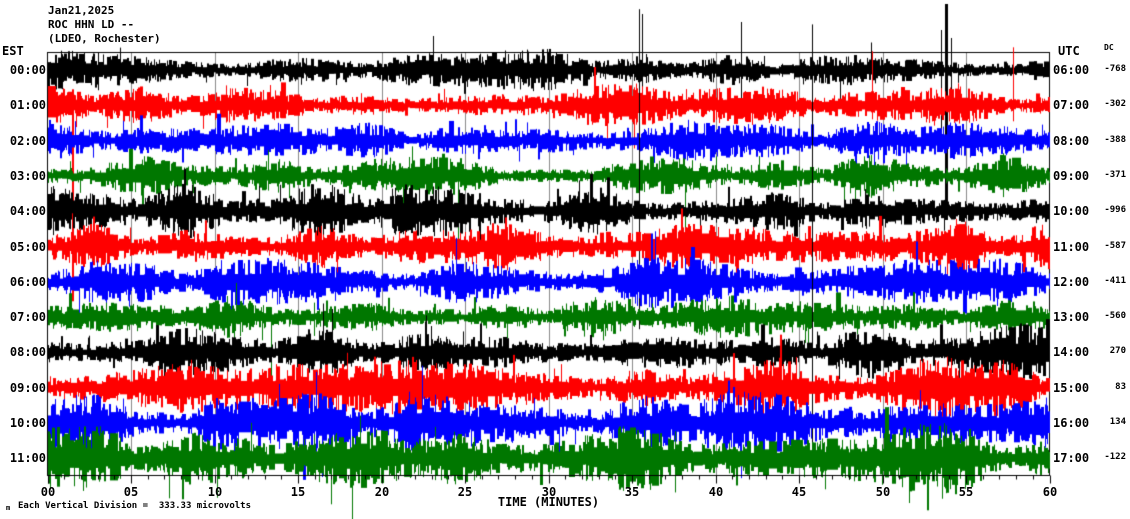 The height and width of the screenshot is (519, 1130). What do you see at coordinates (27, 282) in the screenshot?
I see `left-time-label: 06:00` at bounding box center [27, 282].